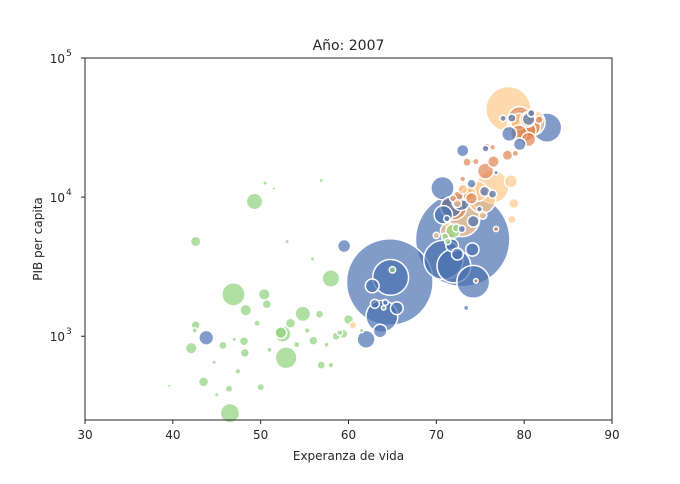 This screenshot has height=484, width=680. What do you see at coordinates (260, 435) in the screenshot?
I see `x-tick-label: 50` at bounding box center [260, 435].